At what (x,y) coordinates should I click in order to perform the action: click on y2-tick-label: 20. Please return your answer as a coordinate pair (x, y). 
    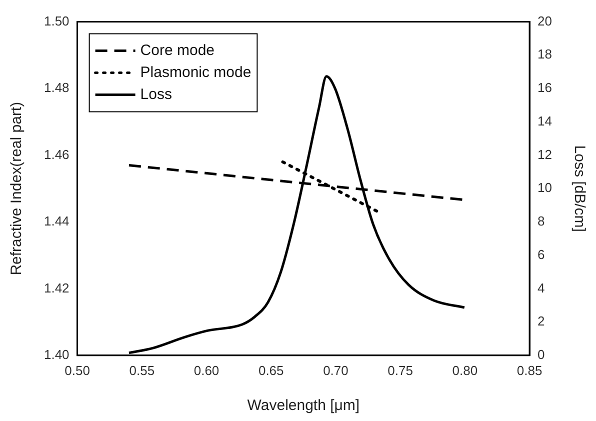
    Looking at the image, I should click on (545, 20).